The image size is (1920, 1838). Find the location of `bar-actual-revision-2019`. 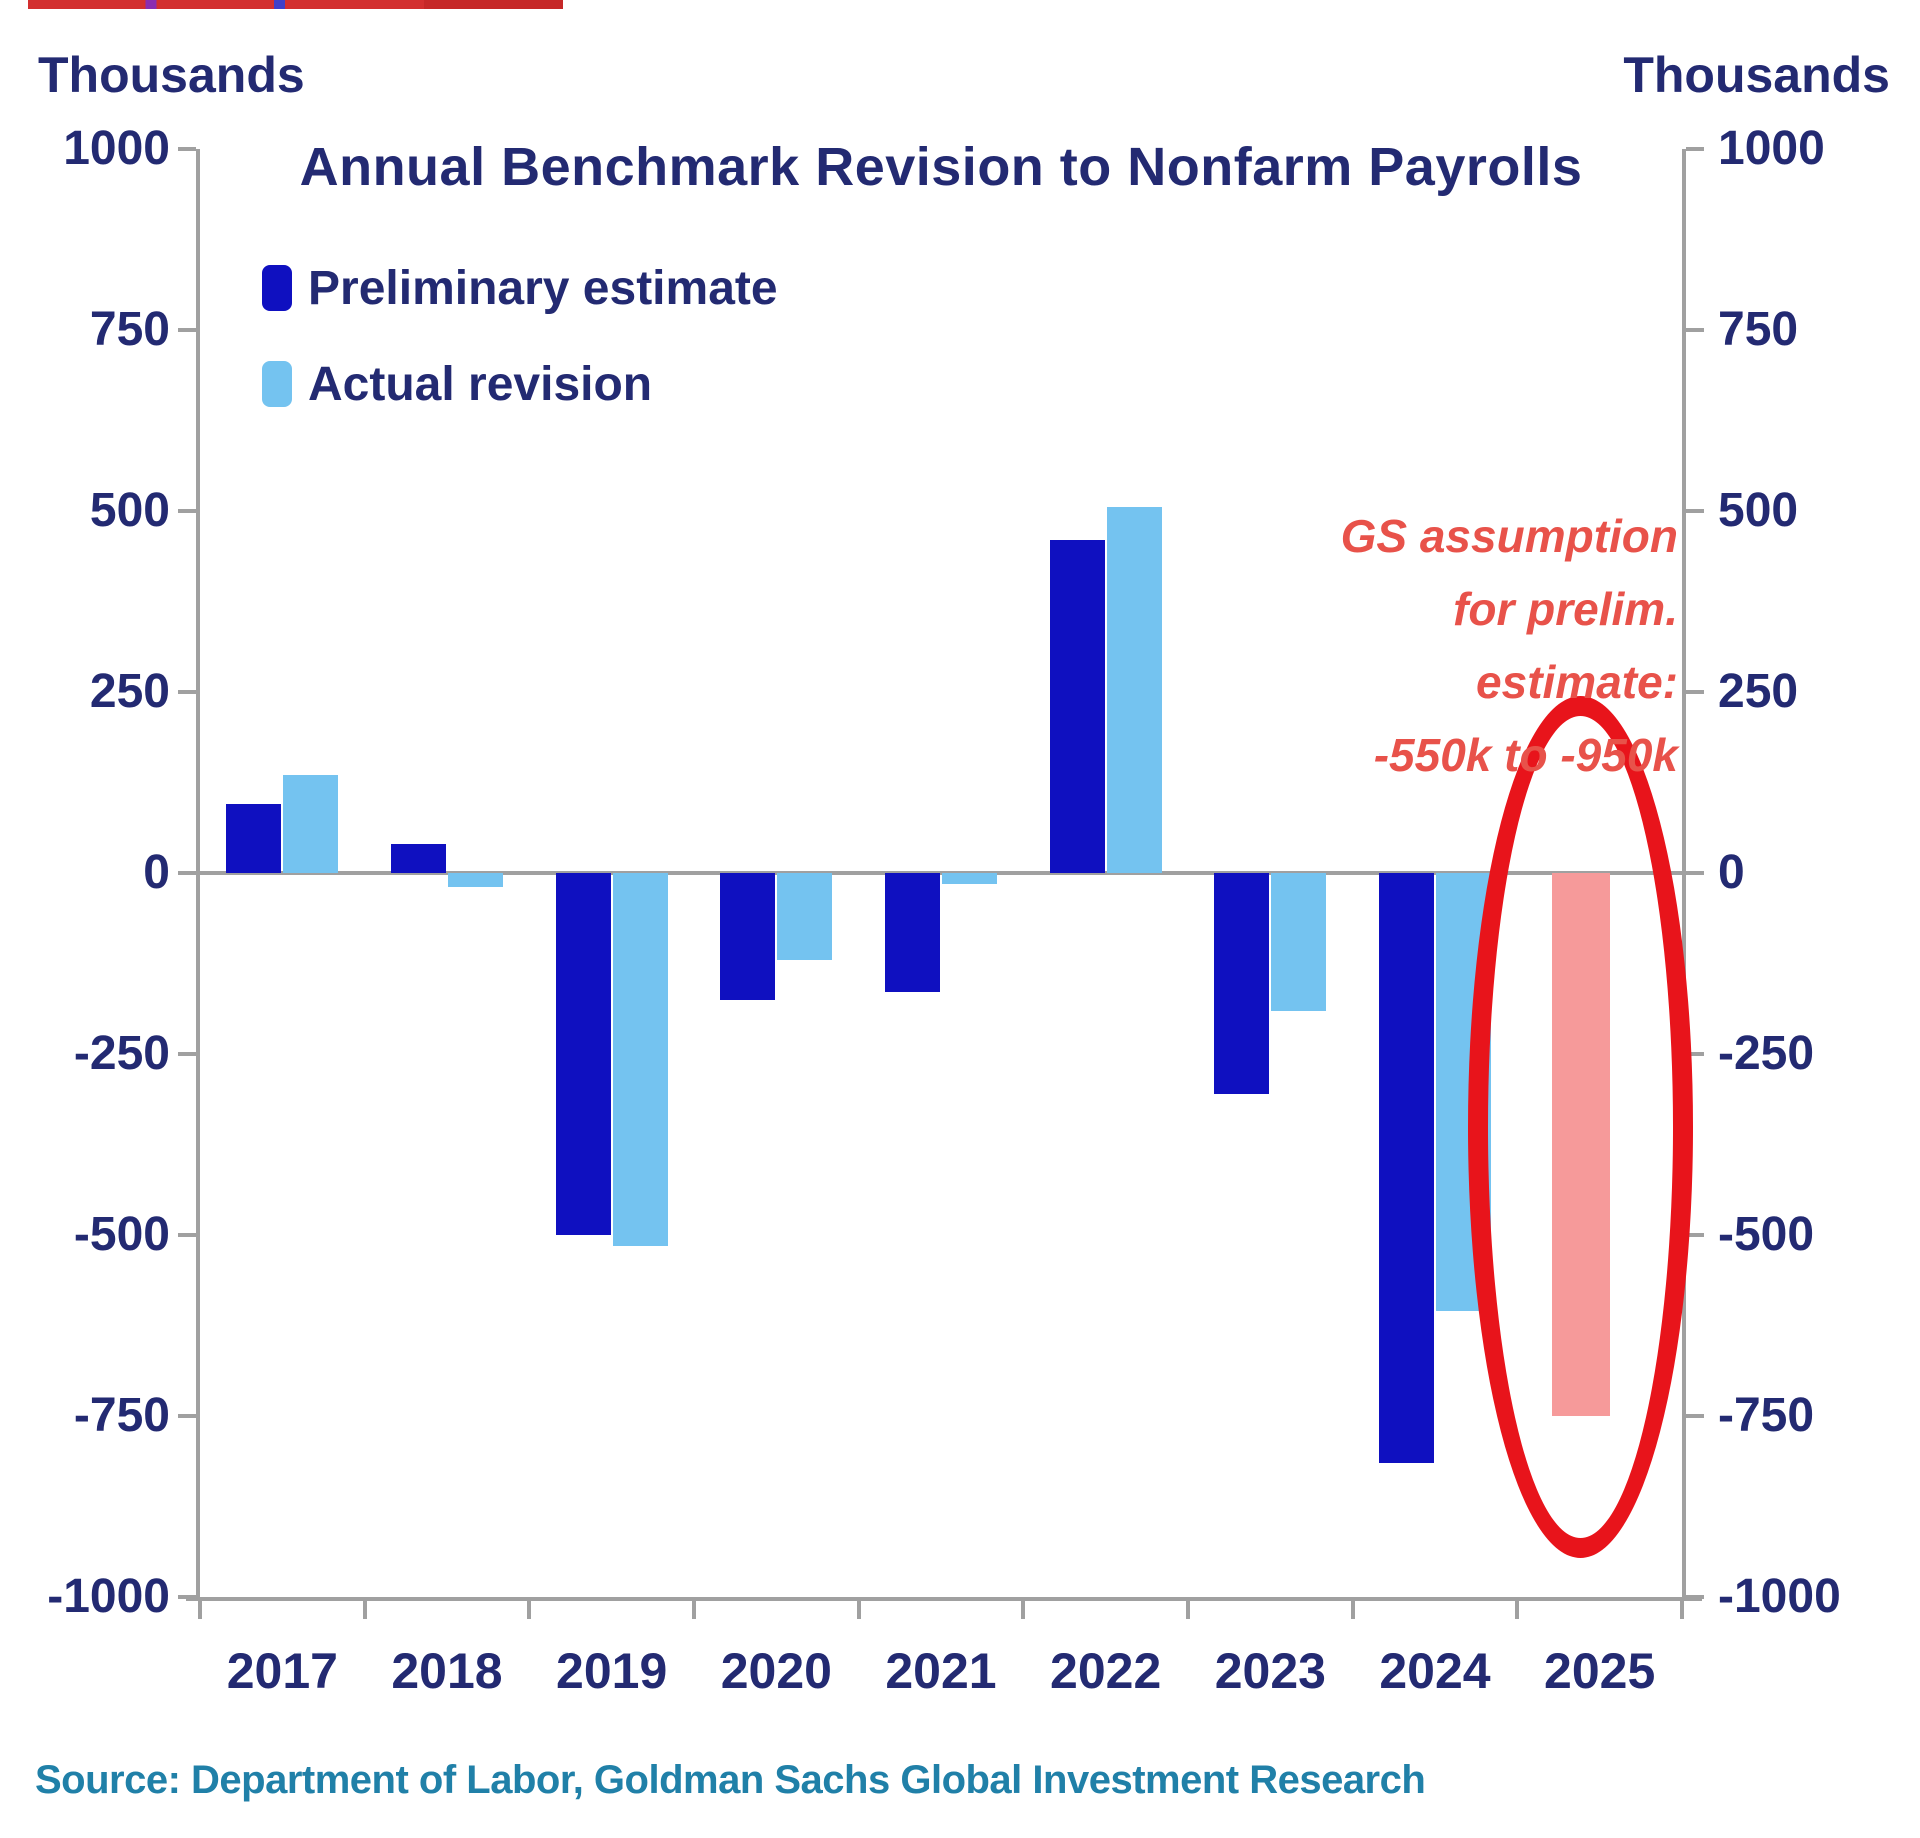

bar-actual-revision-2019 is located at coordinates (640, 1059).